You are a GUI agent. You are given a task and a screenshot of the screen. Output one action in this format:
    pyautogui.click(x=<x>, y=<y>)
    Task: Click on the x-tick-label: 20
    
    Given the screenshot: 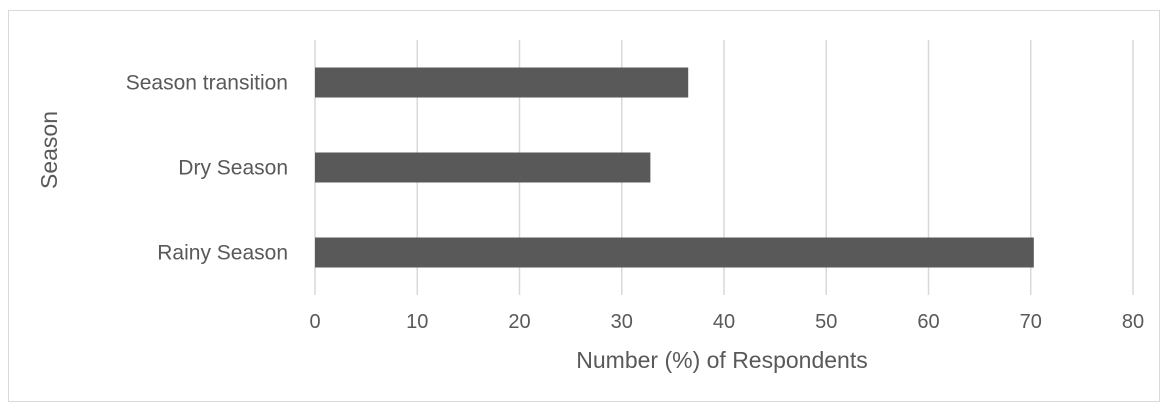 What is the action you would take?
    pyautogui.click(x=519, y=322)
    